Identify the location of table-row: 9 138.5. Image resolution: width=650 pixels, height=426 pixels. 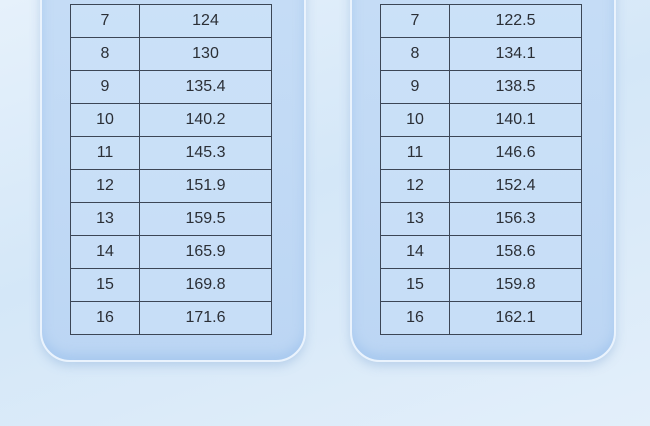
(481, 87).